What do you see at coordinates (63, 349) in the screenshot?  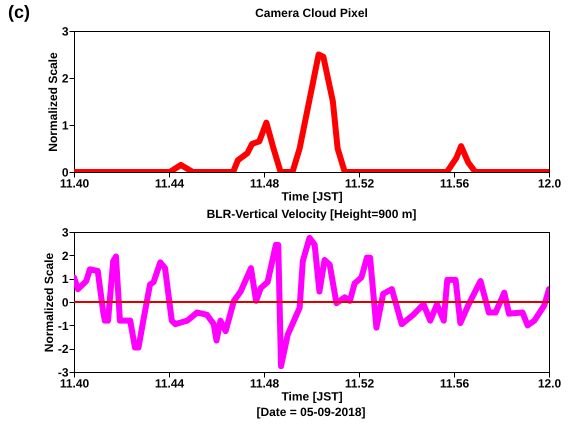 I see `y-tick-label: -2` at bounding box center [63, 349].